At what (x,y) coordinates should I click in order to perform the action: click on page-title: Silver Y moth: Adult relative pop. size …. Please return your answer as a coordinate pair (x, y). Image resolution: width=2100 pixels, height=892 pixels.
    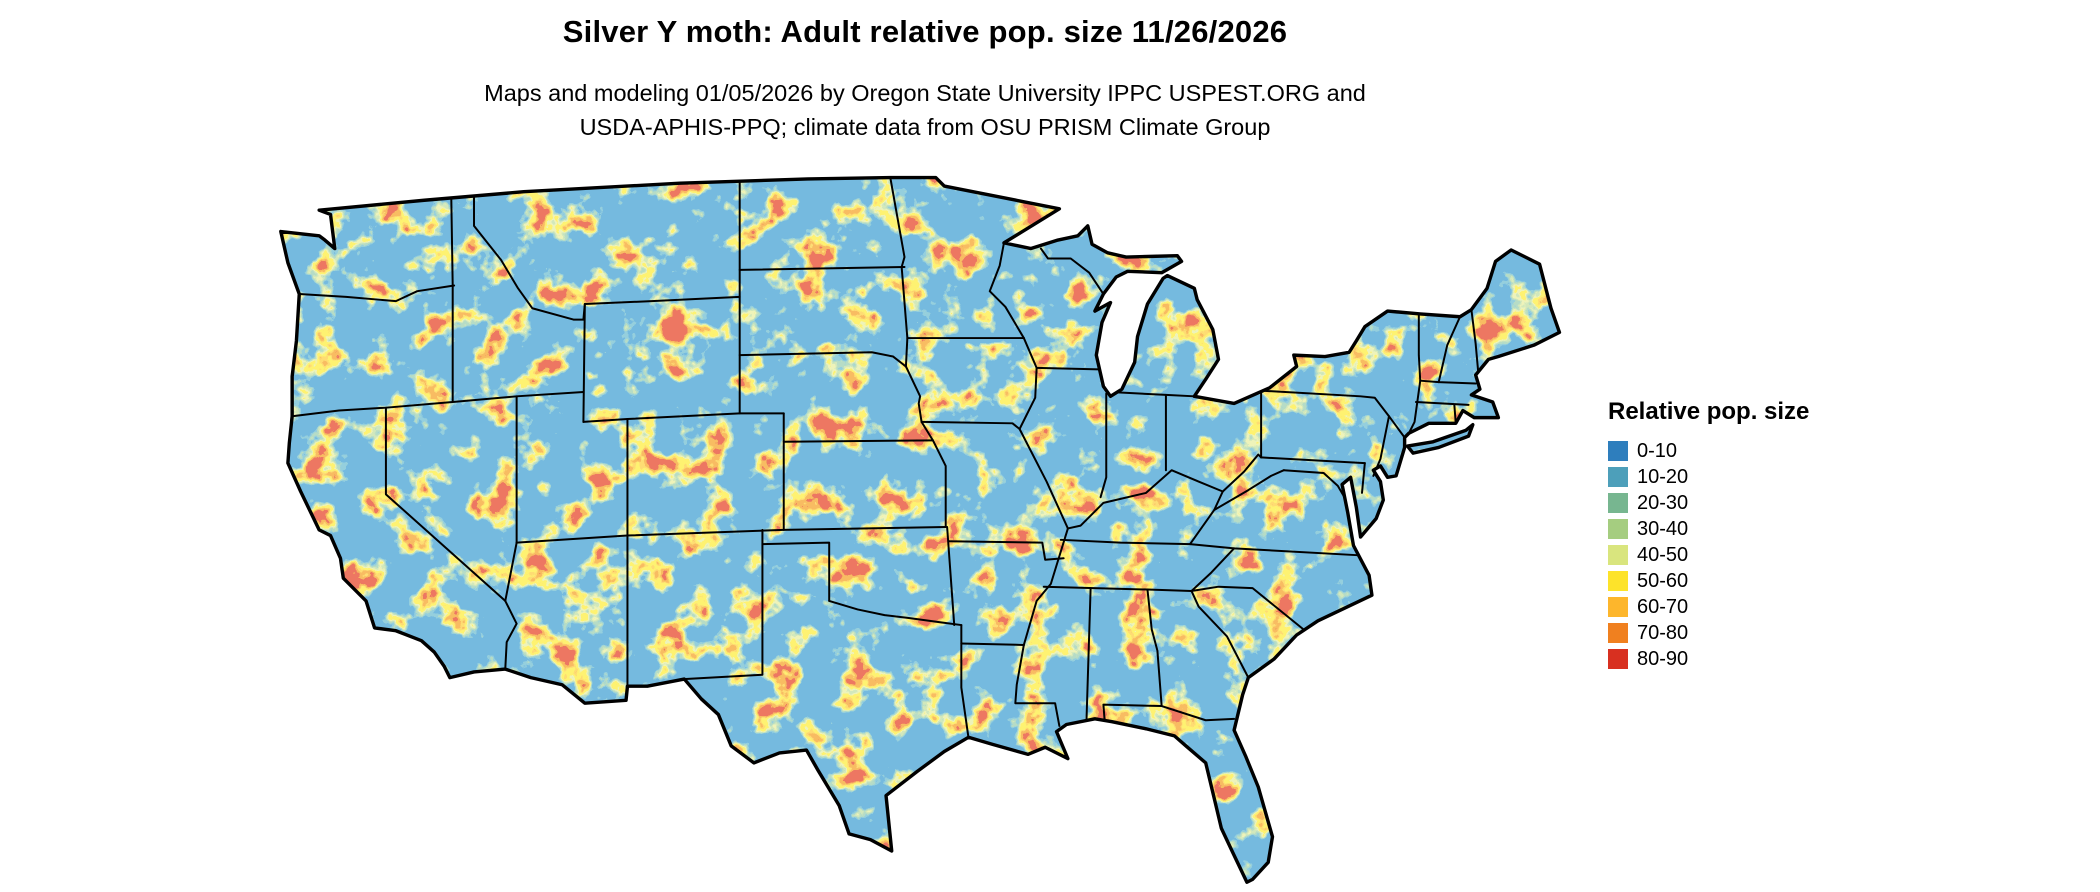
    Looking at the image, I should click on (925, 31).